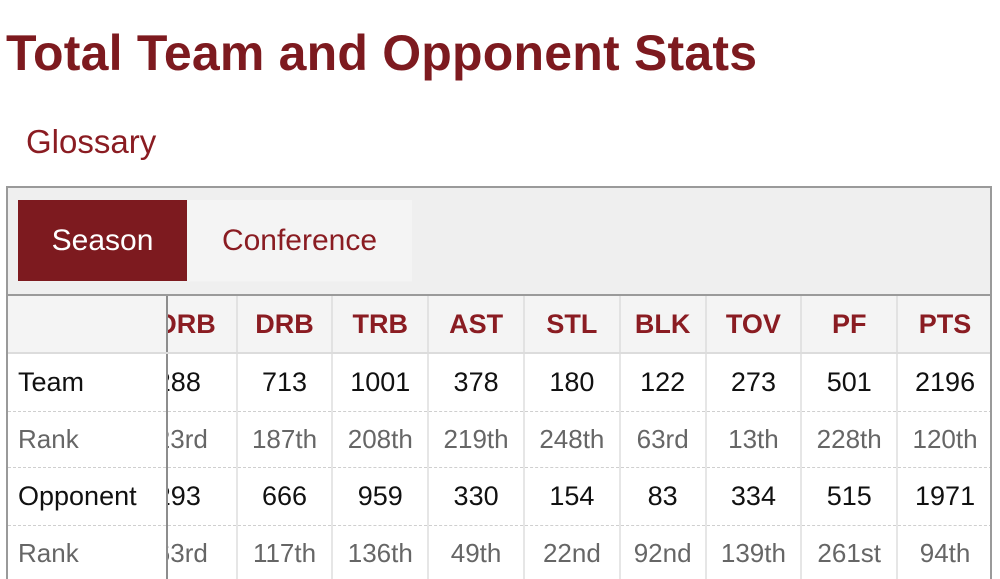  I want to click on col-header-stl: STL, so click(572, 325).